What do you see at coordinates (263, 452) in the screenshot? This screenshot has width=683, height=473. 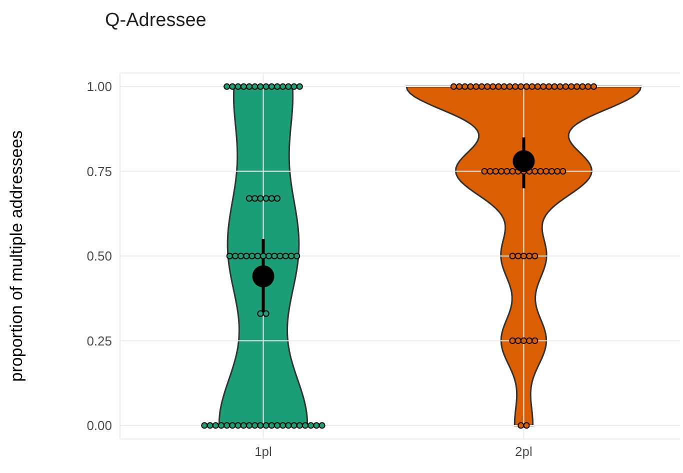 I see `x-tick-label: 1pl` at bounding box center [263, 452].